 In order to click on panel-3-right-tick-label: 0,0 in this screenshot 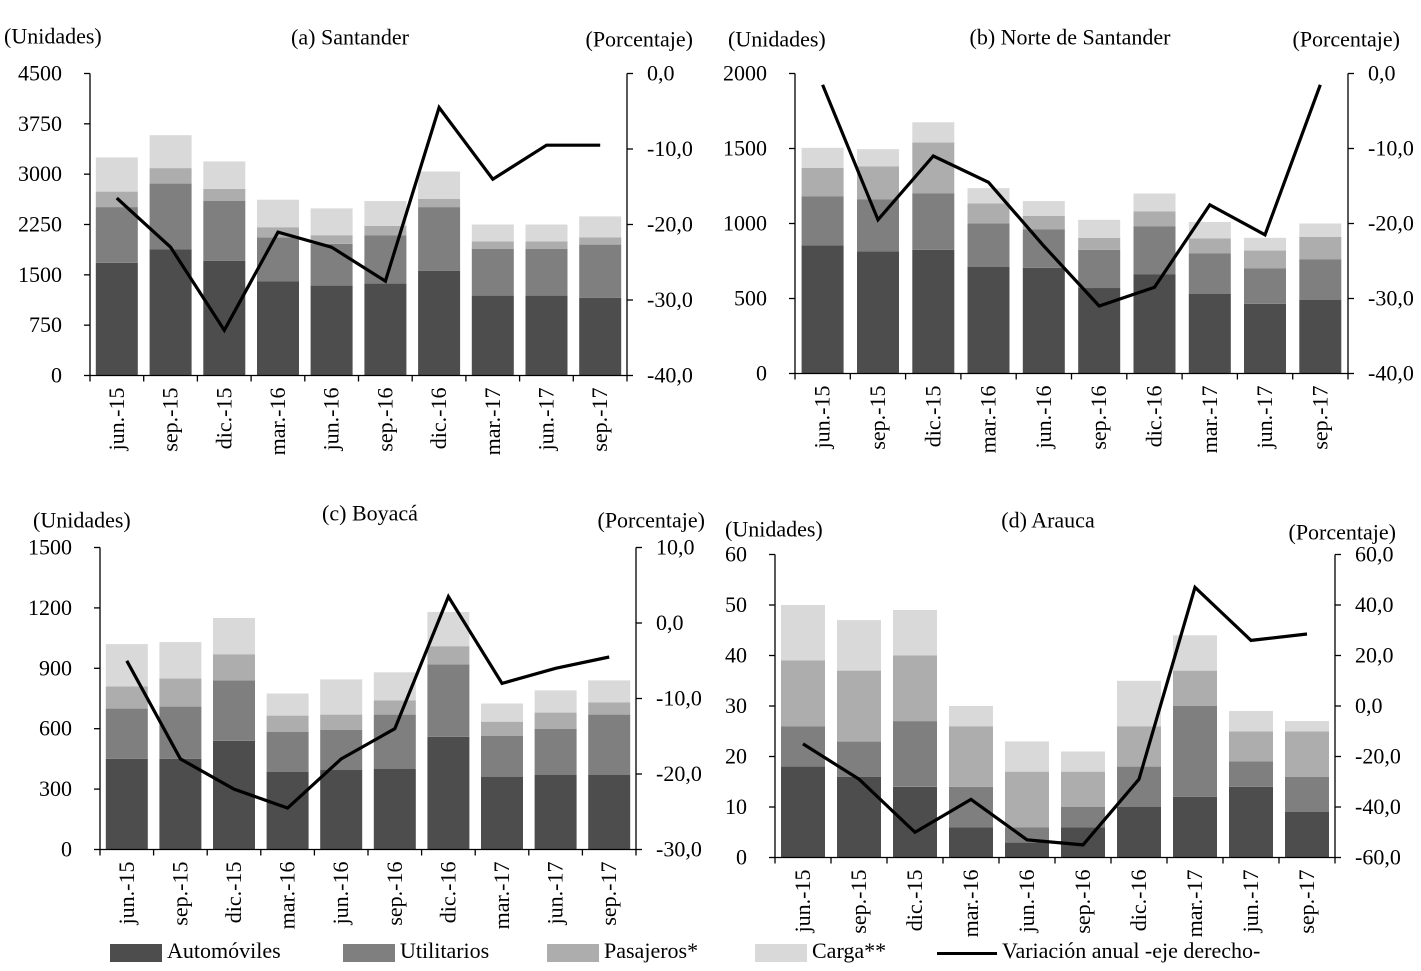, I will do `click(670, 622)`.